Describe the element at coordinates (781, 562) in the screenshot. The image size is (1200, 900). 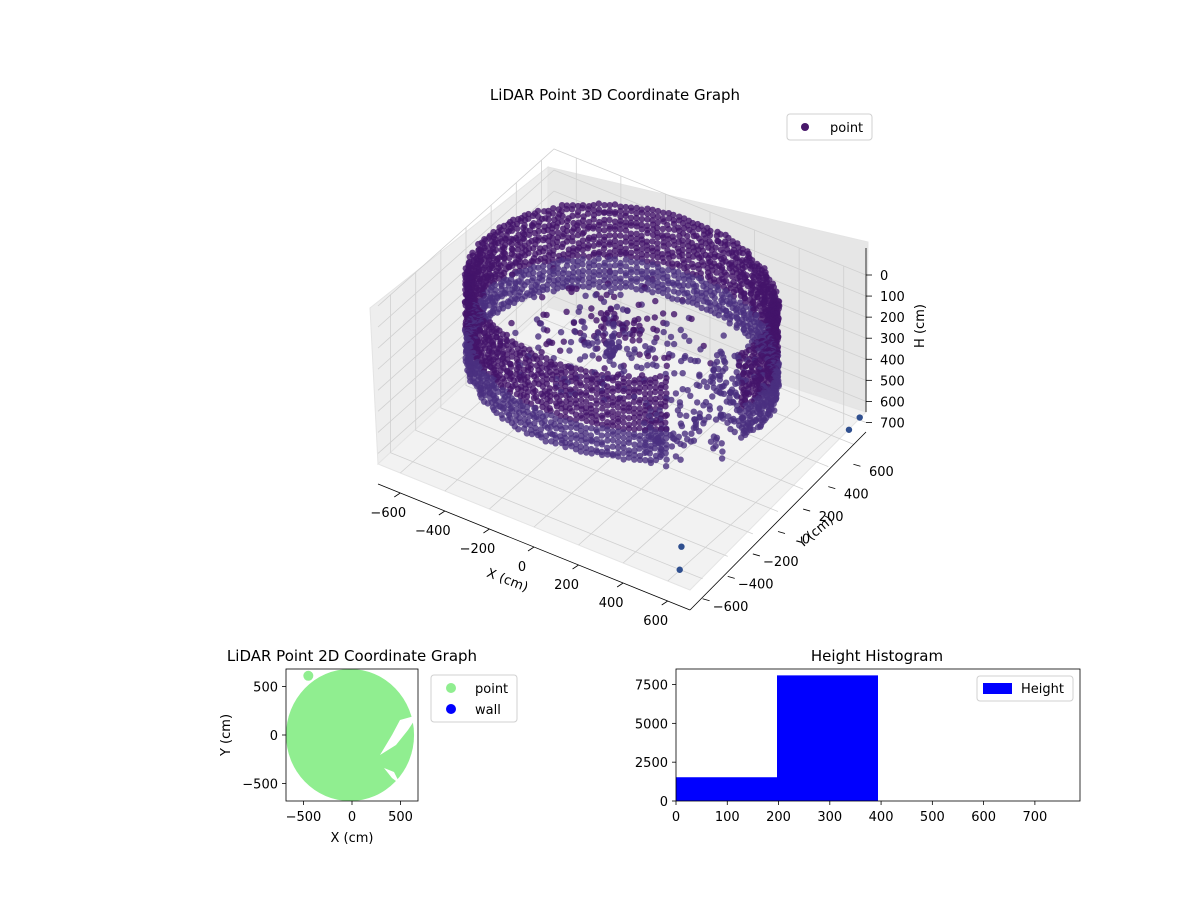
I see `y-tick-label-3d: −200` at that location.